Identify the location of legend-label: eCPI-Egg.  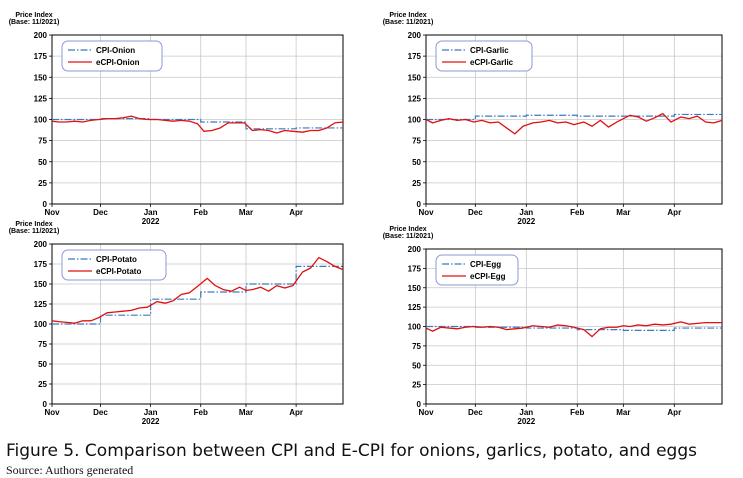
(488, 276).